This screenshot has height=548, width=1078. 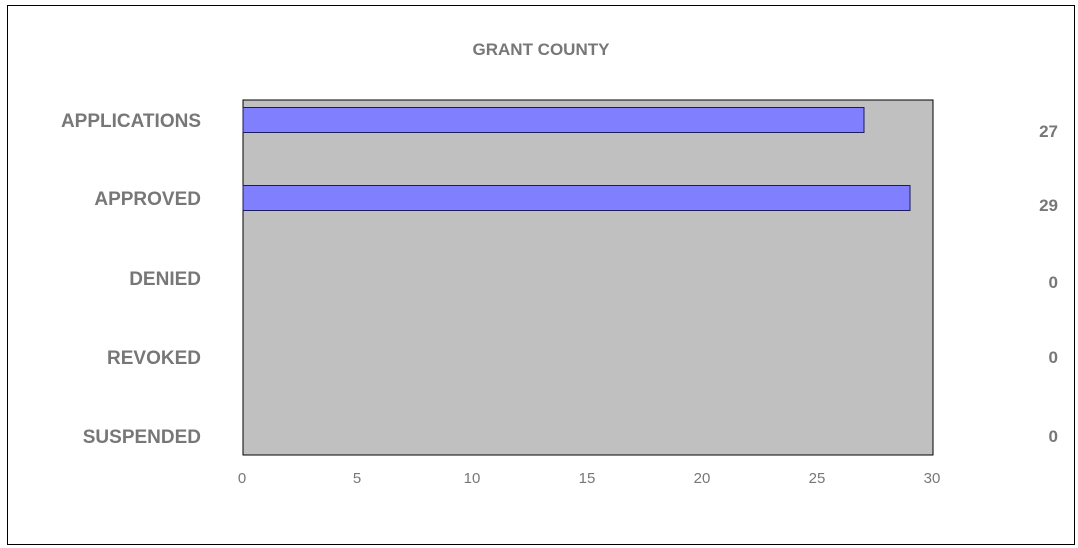 I want to click on category-label-denied: DENIED, so click(x=165, y=279).